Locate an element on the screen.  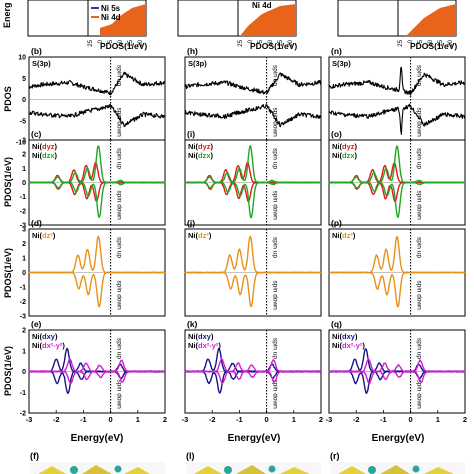
header-bandplot-a is located at coordinates (58, 18).